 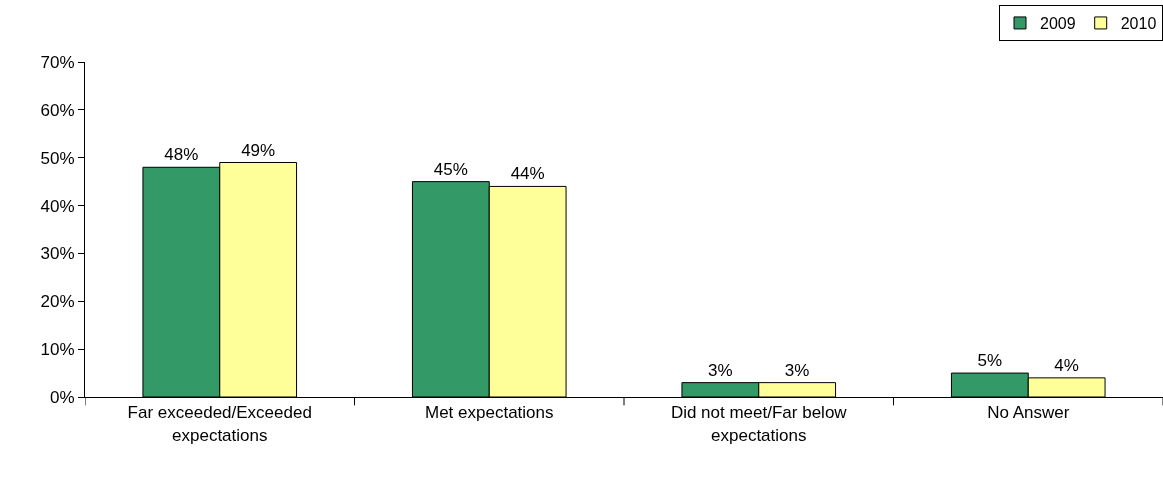 I want to click on legend-label: 2010, so click(x=1138, y=24).